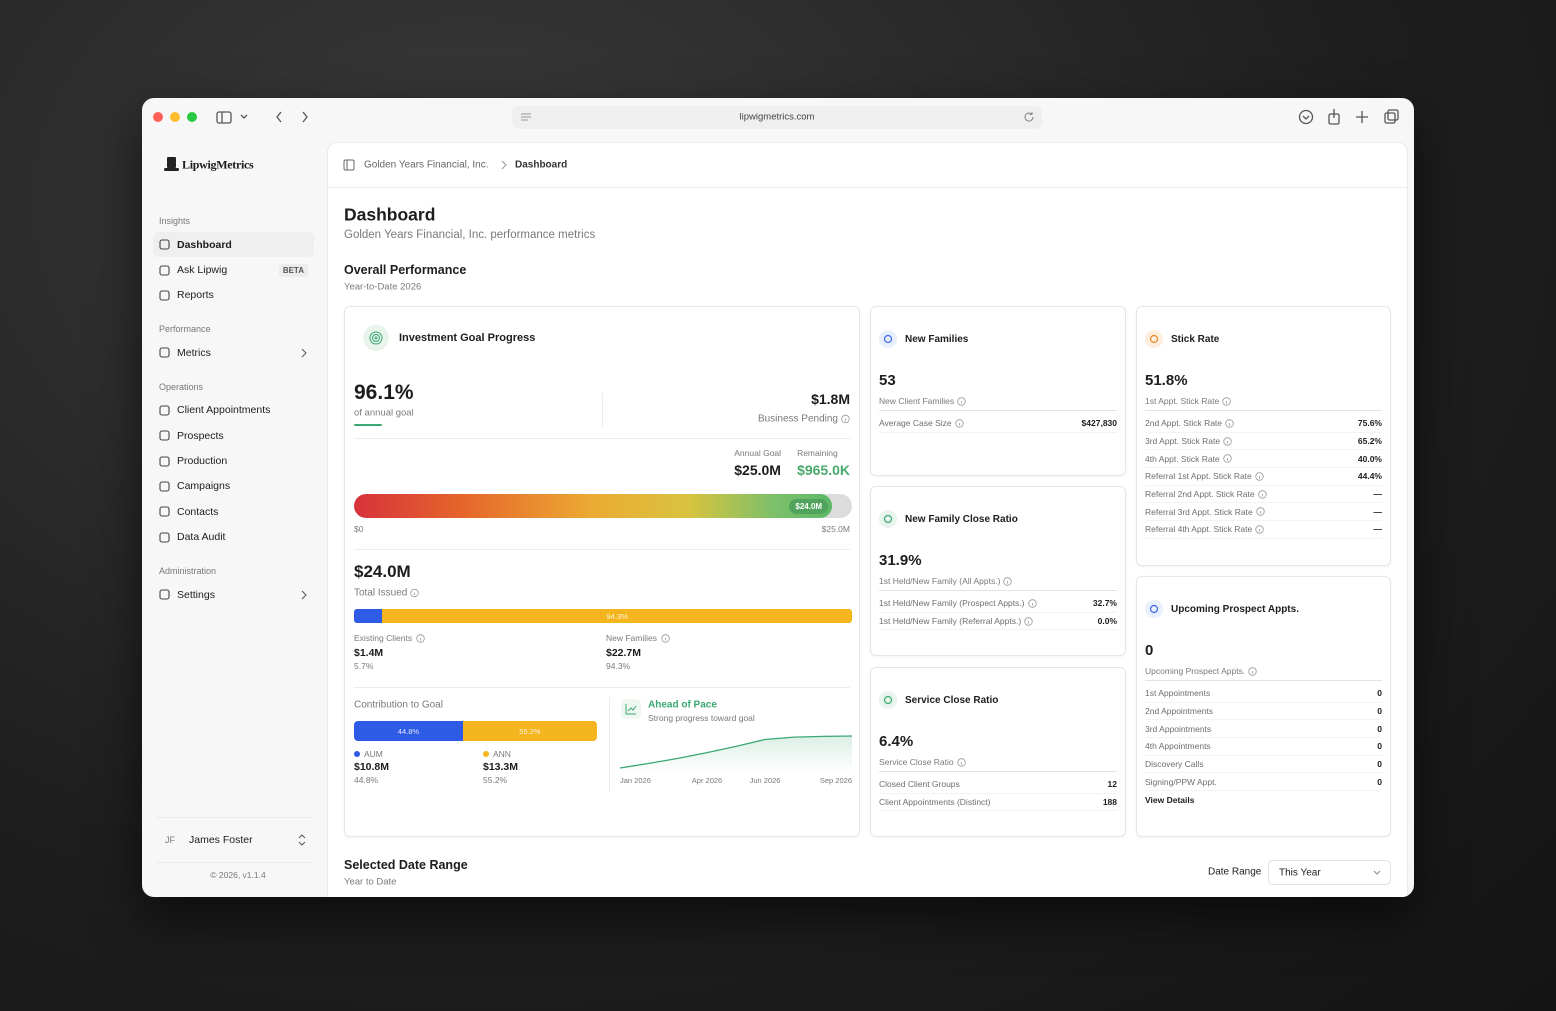 The width and height of the screenshot is (1556, 1011). I want to click on breadcrumb-separator, so click(504, 165).